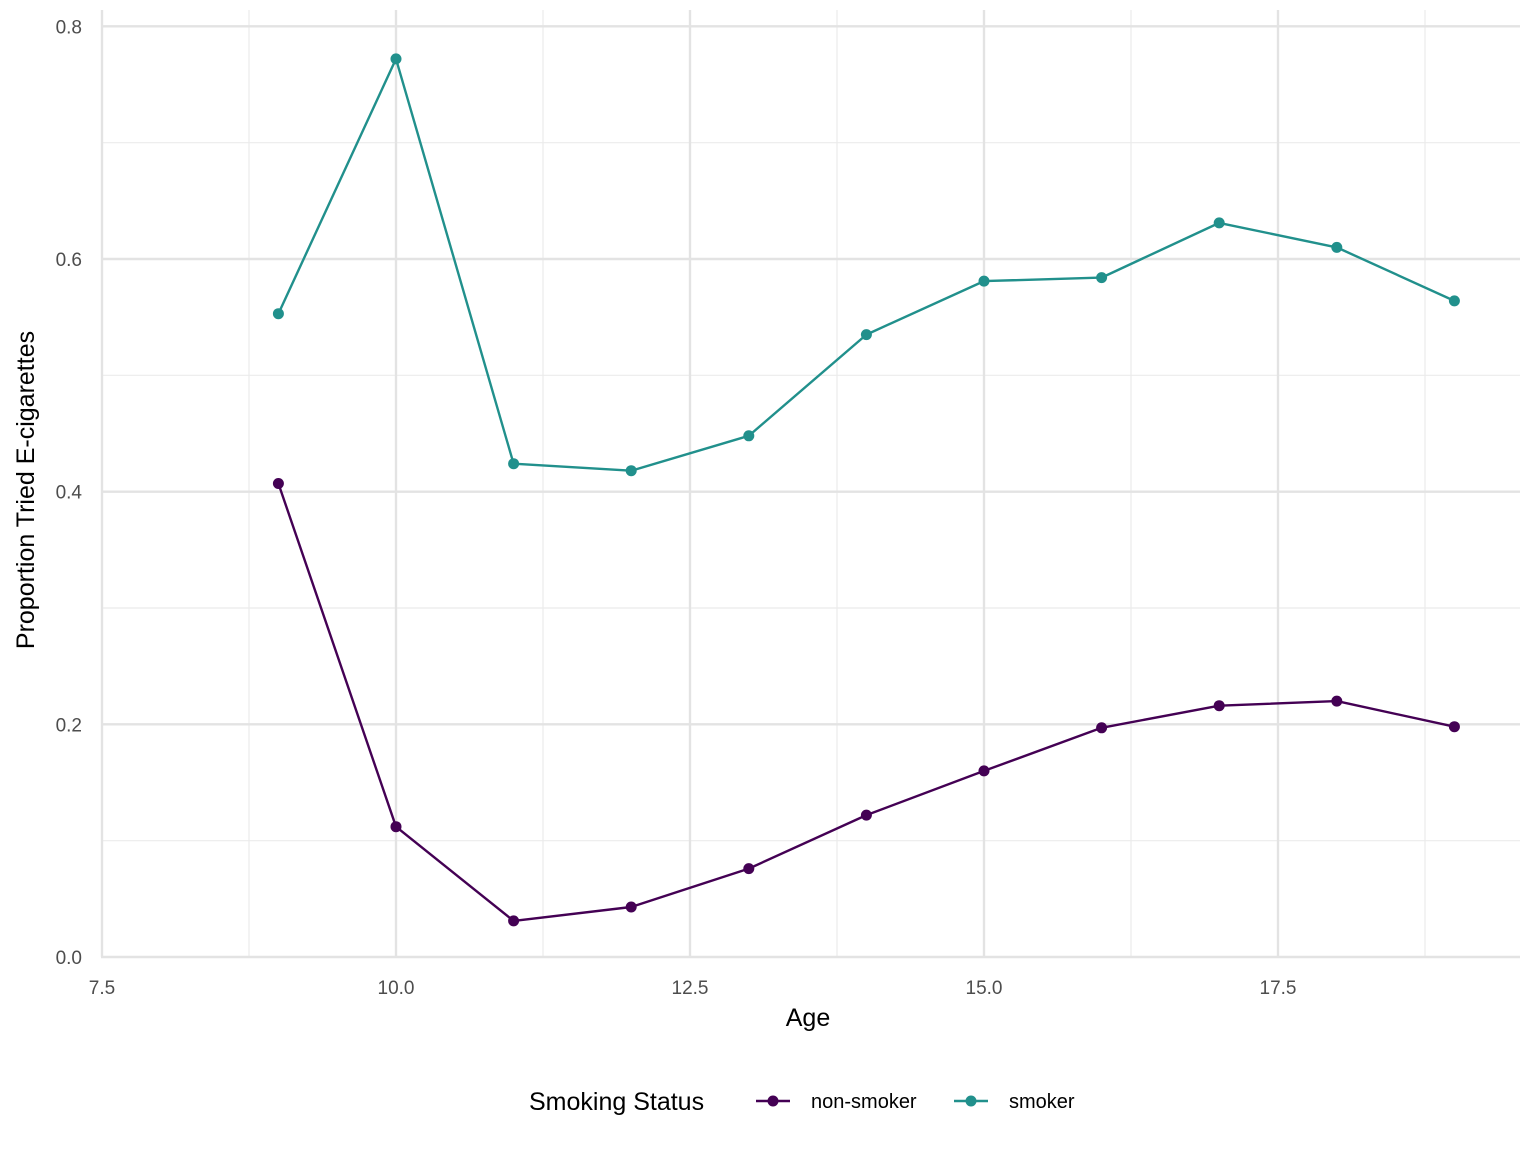  What do you see at coordinates (26, 490) in the screenshot?
I see `y-axis-title: Proportion Tried E-cigarettes` at bounding box center [26, 490].